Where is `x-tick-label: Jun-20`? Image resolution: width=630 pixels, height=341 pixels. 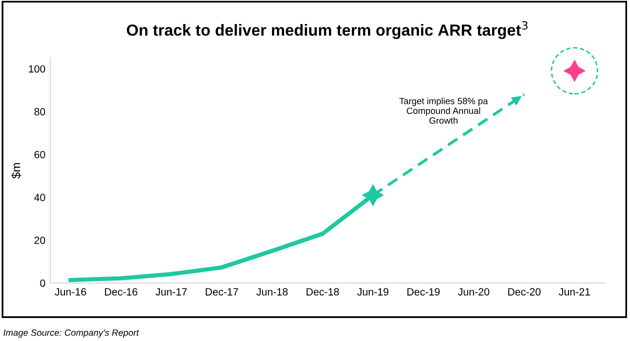
x-tick-label: Jun-20 is located at coordinates (474, 292).